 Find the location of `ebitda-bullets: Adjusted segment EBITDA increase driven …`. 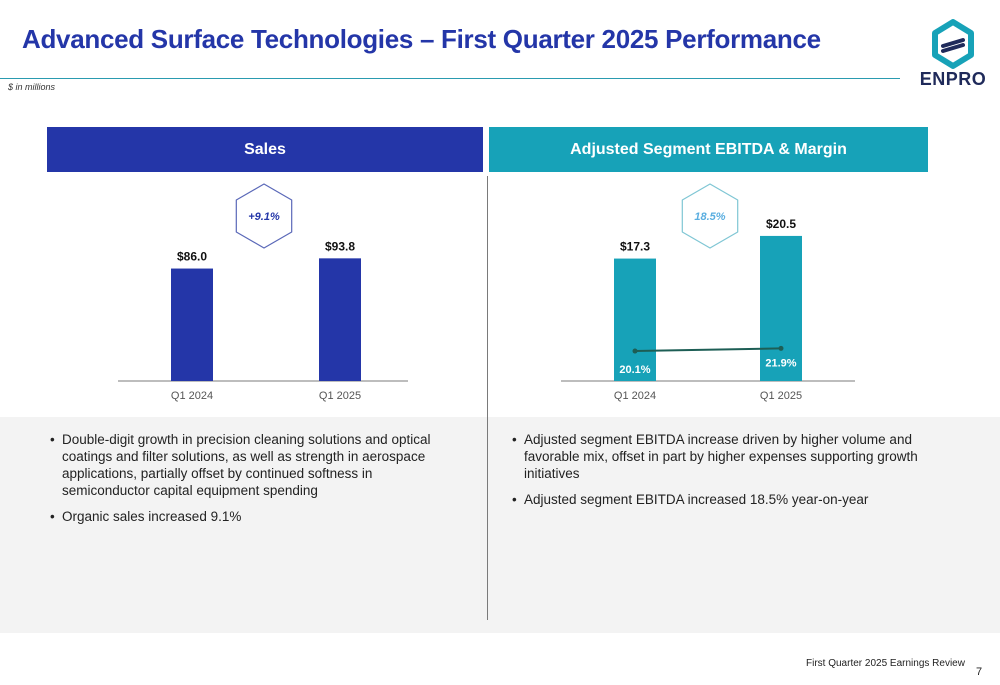

ebitda-bullets: Adjusted segment EBITDA increase driven … is located at coordinates (720, 474).